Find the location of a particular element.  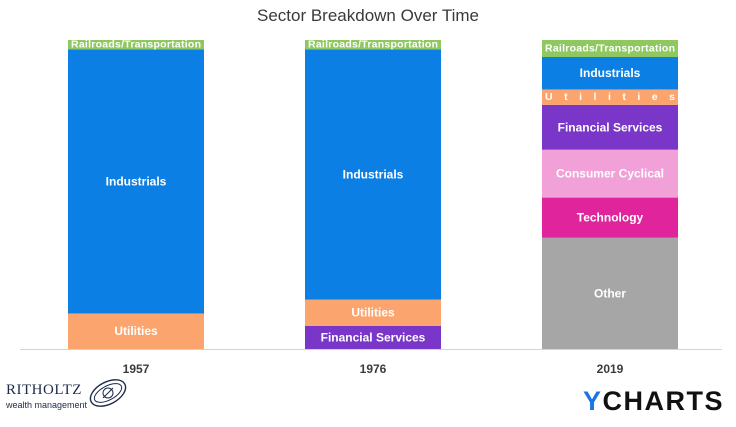

segment-label-1976-industrials: Industrials is located at coordinates (373, 174).